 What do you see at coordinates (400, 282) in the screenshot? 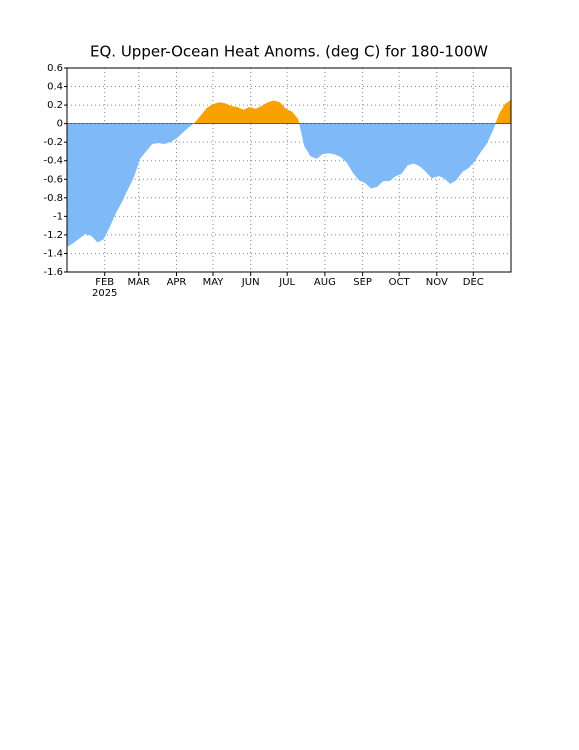
I see `x-tick-label: OCT` at bounding box center [400, 282].